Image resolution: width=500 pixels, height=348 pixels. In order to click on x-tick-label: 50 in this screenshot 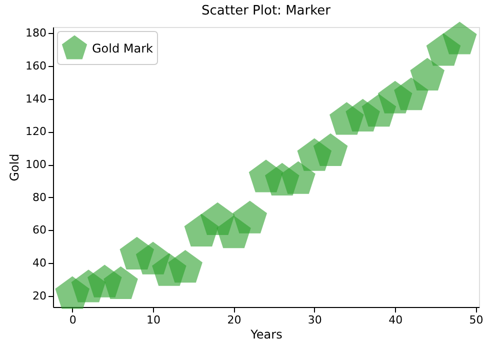, I will do `click(476, 320)`.